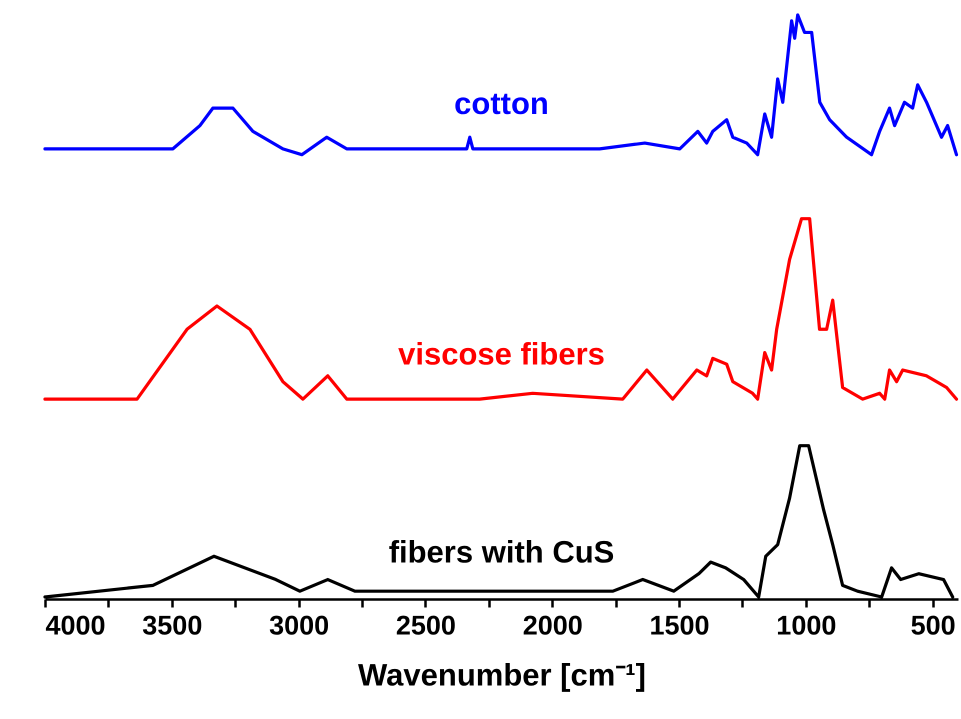  What do you see at coordinates (501, 104) in the screenshot?
I see `series-label: cotton` at bounding box center [501, 104].